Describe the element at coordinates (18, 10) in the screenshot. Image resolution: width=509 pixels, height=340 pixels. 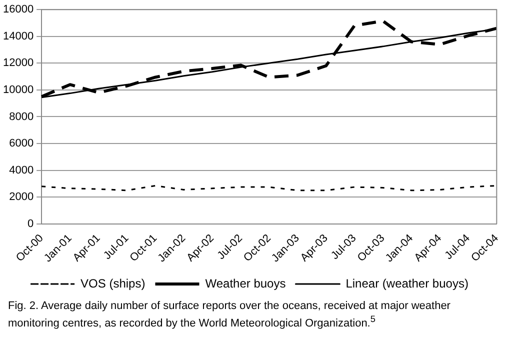
I see `y-tick-label: 16000` at that location.